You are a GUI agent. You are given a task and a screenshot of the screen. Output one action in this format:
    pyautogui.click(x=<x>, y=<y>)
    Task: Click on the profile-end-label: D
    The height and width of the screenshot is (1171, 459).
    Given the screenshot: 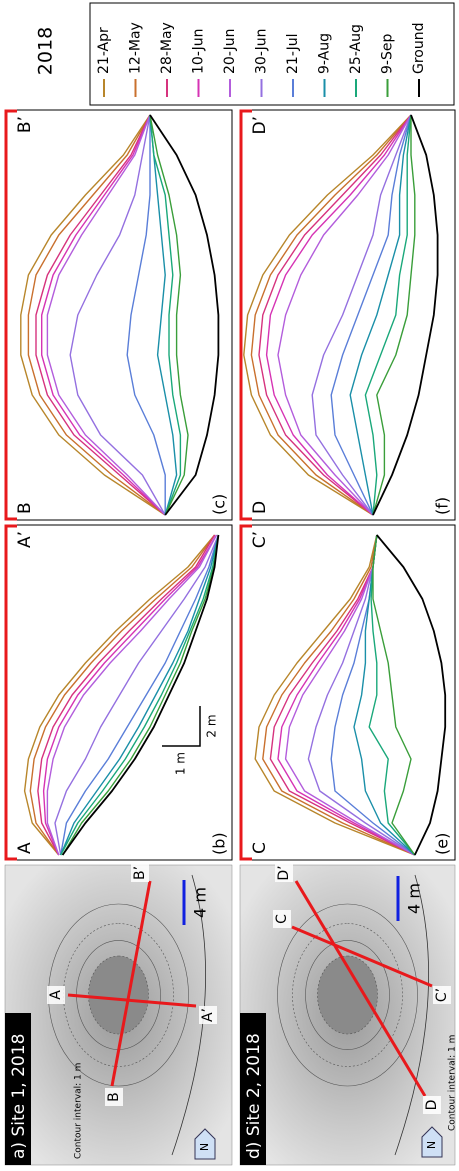 What is the action you would take?
    pyautogui.click(x=432, y=1105)
    